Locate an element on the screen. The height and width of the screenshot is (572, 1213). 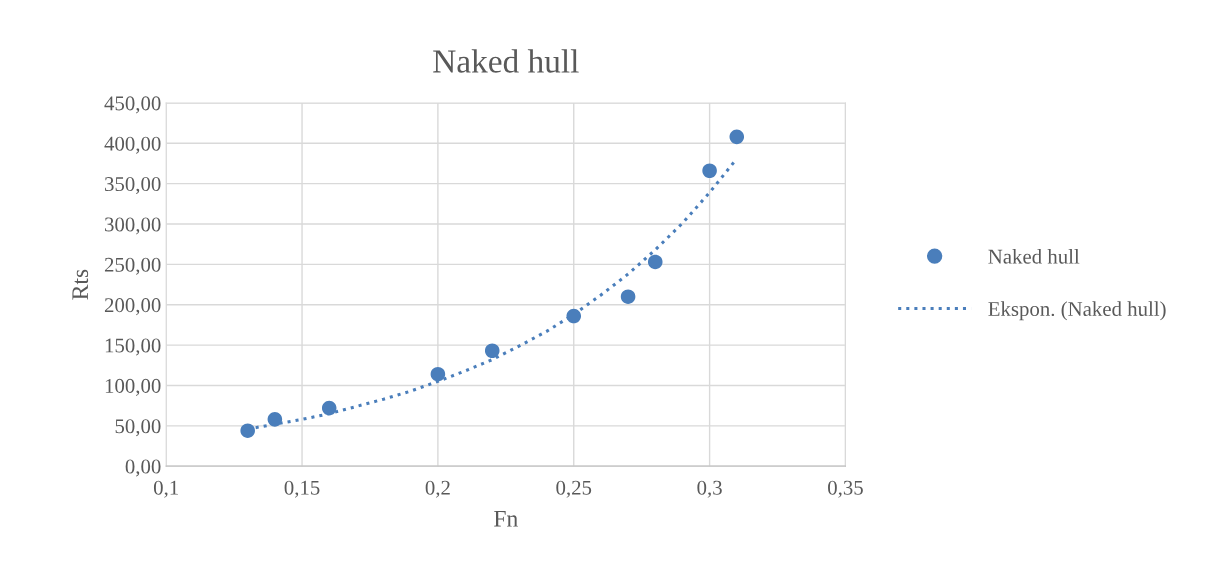
y-tick-label: 450,00 is located at coordinates (132, 105).